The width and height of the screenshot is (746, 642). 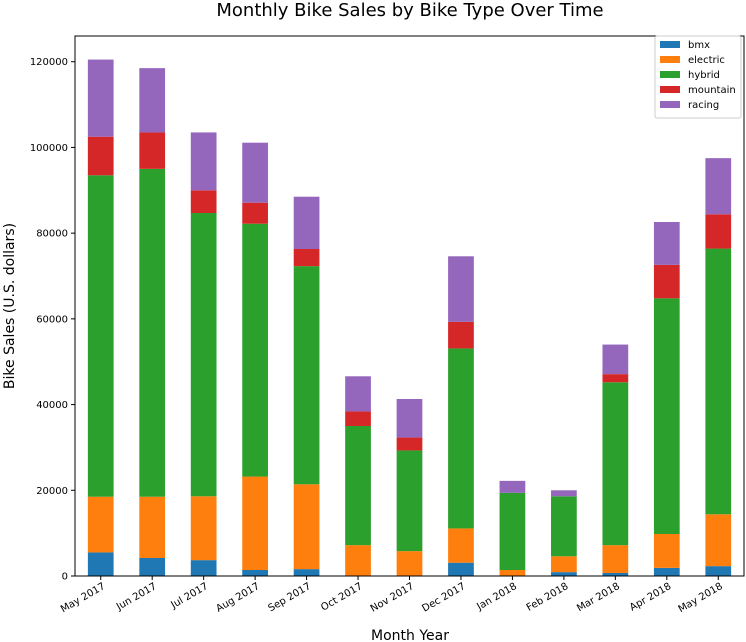 What do you see at coordinates (670, 89) in the screenshot?
I see `legend-swatch-mountain` at bounding box center [670, 89].